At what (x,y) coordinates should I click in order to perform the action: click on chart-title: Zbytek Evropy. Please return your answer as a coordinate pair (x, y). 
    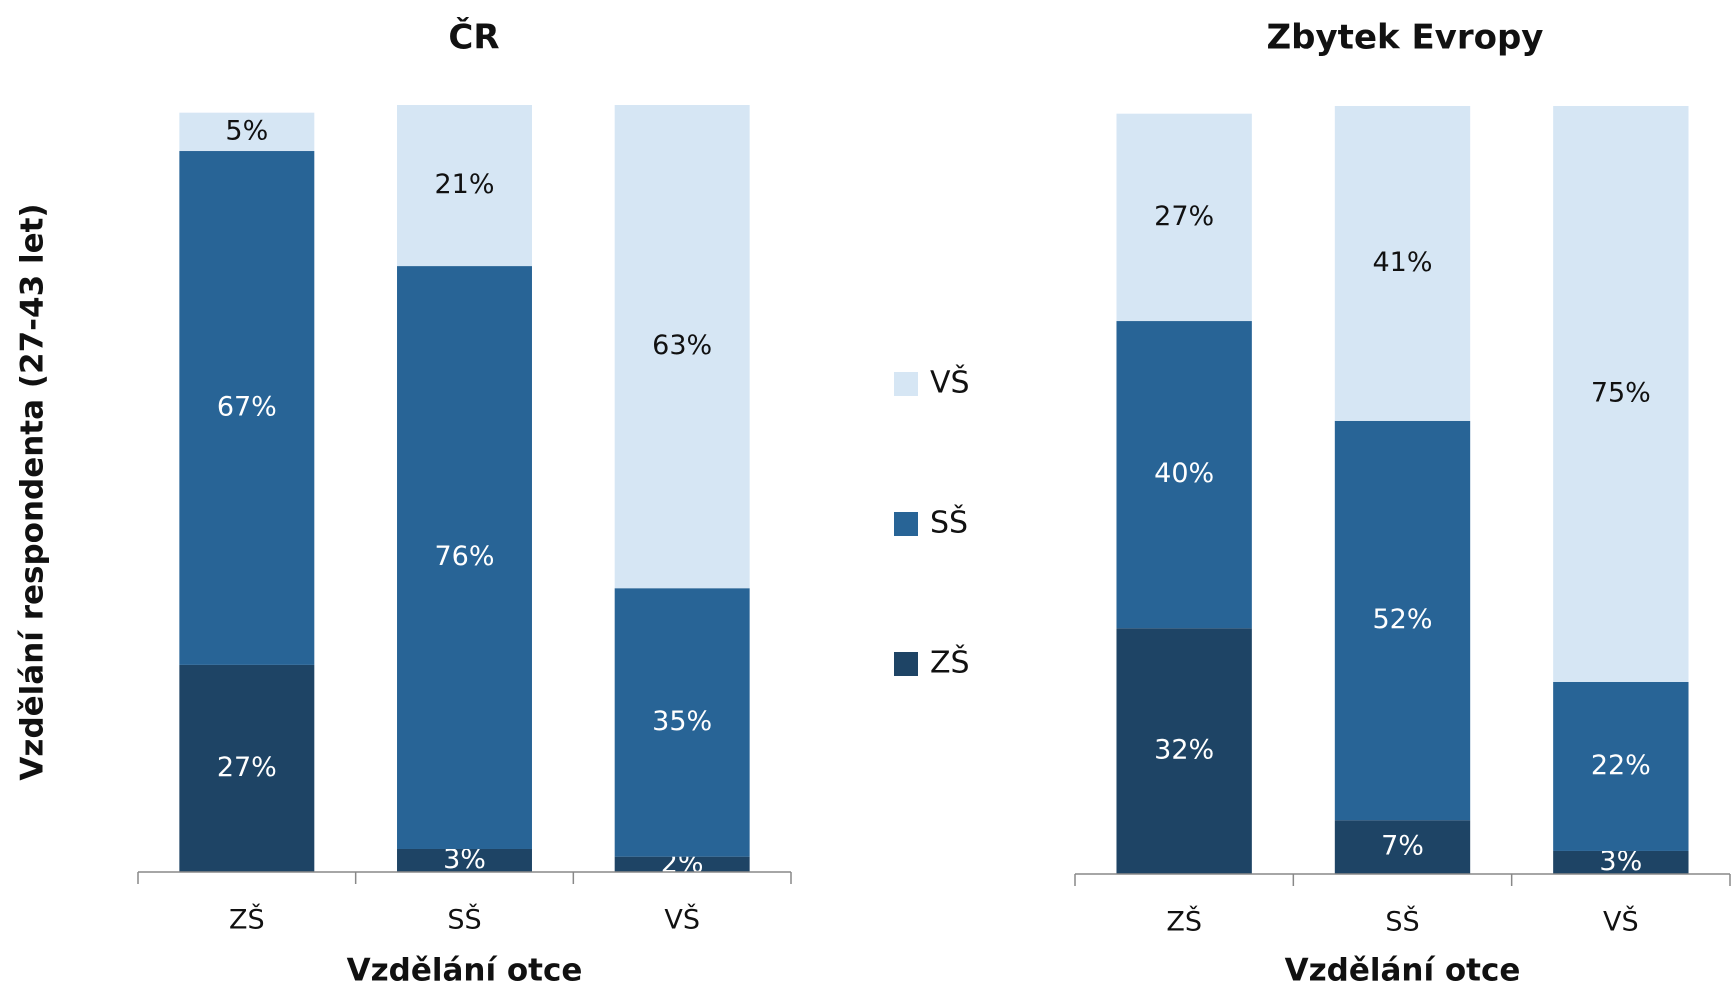
    Looking at the image, I should click on (1405, 38).